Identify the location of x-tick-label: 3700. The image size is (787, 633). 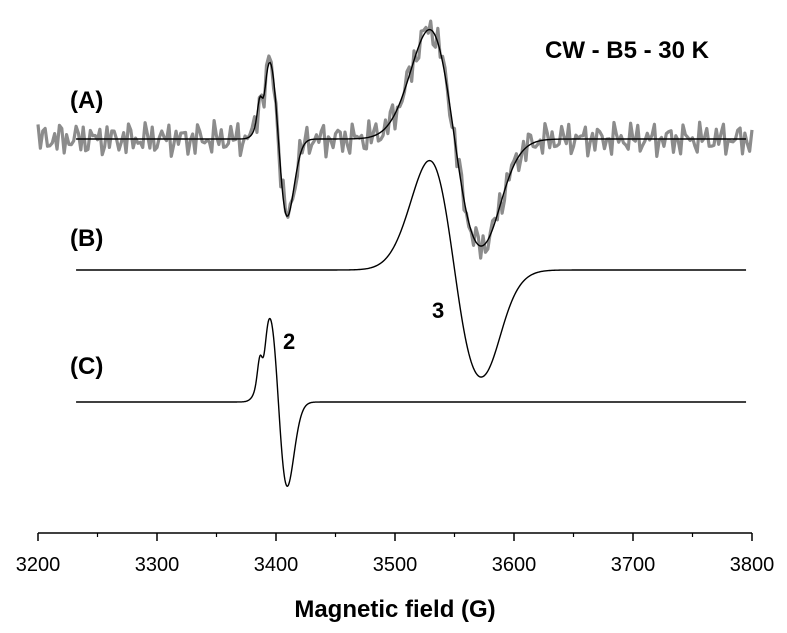
(633, 565).